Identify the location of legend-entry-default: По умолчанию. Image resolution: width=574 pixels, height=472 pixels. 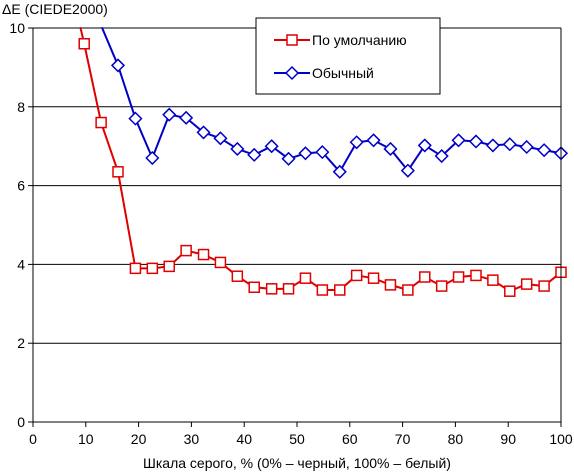
(340, 40).